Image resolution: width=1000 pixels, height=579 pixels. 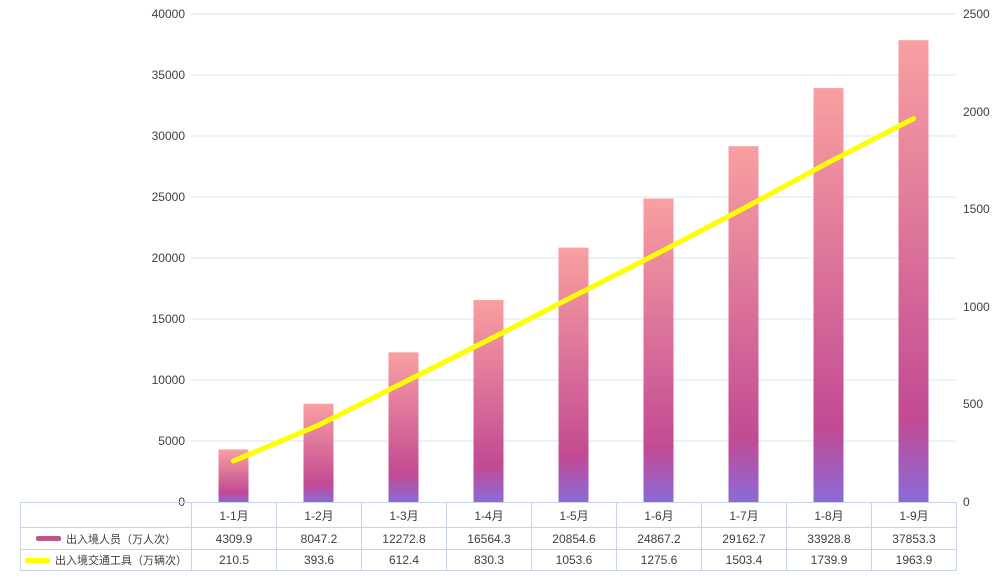 I want to click on legend-label-cell: 出入境人员（万人次）, so click(x=106, y=538).